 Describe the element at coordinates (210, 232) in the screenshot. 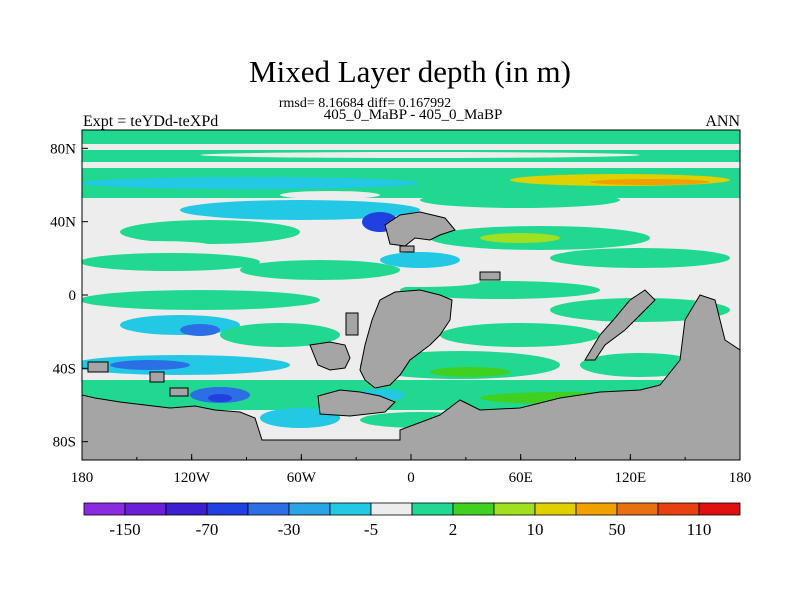

I see `field-blob-n3` at that location.